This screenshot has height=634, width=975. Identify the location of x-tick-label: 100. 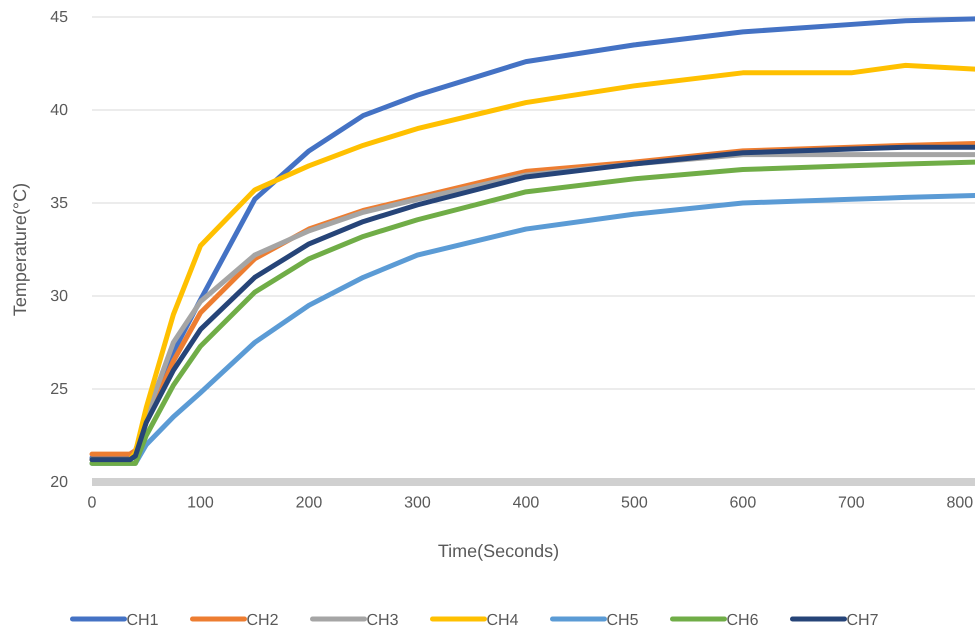
(200, 503).